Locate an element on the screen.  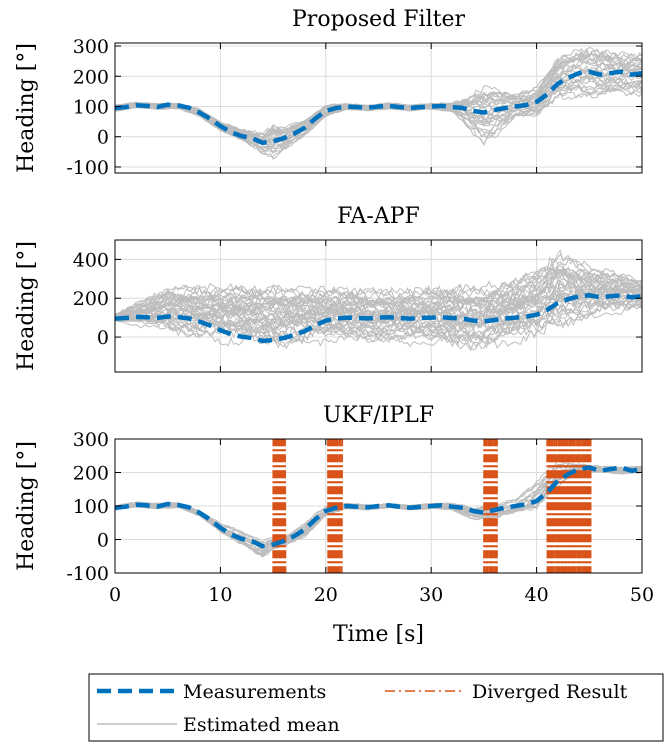
x-tick-label: 40 is located at coordinates (537, 595).